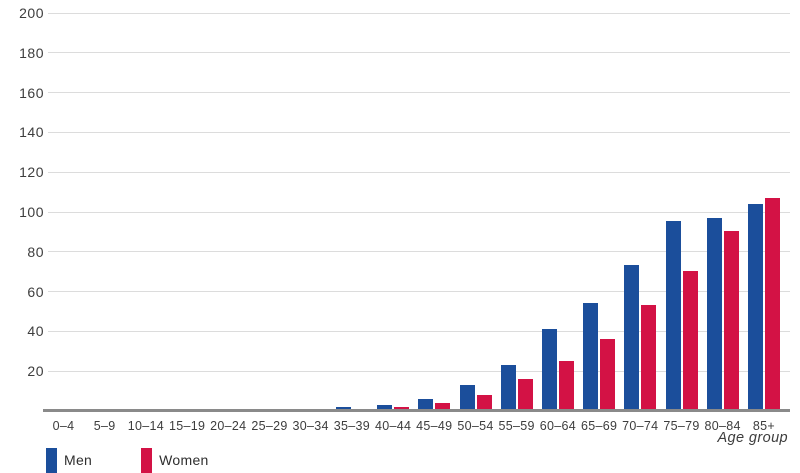 The image size is (800, 473). Describe the element at coordinates (632, 338) in the screenshot. I see `bar-men-70–74` at that location.